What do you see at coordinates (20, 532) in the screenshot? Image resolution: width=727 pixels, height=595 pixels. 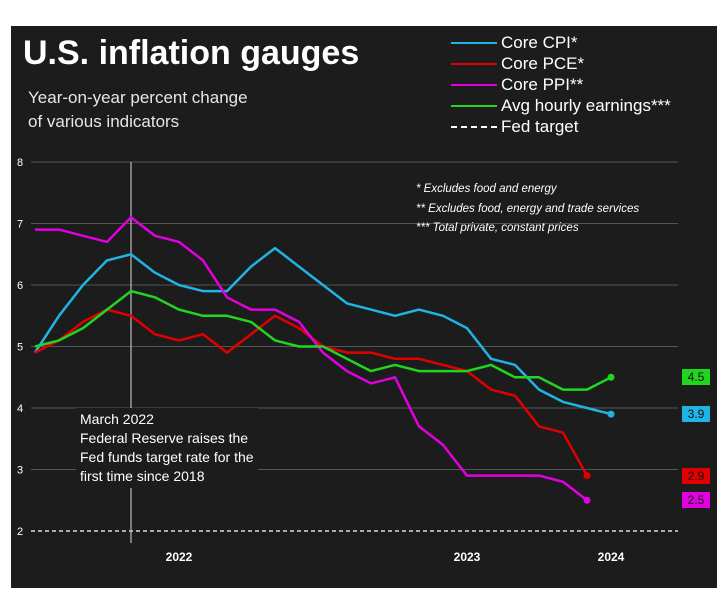 I see `y-tick-label: 2` at bounding box center [20, 532].